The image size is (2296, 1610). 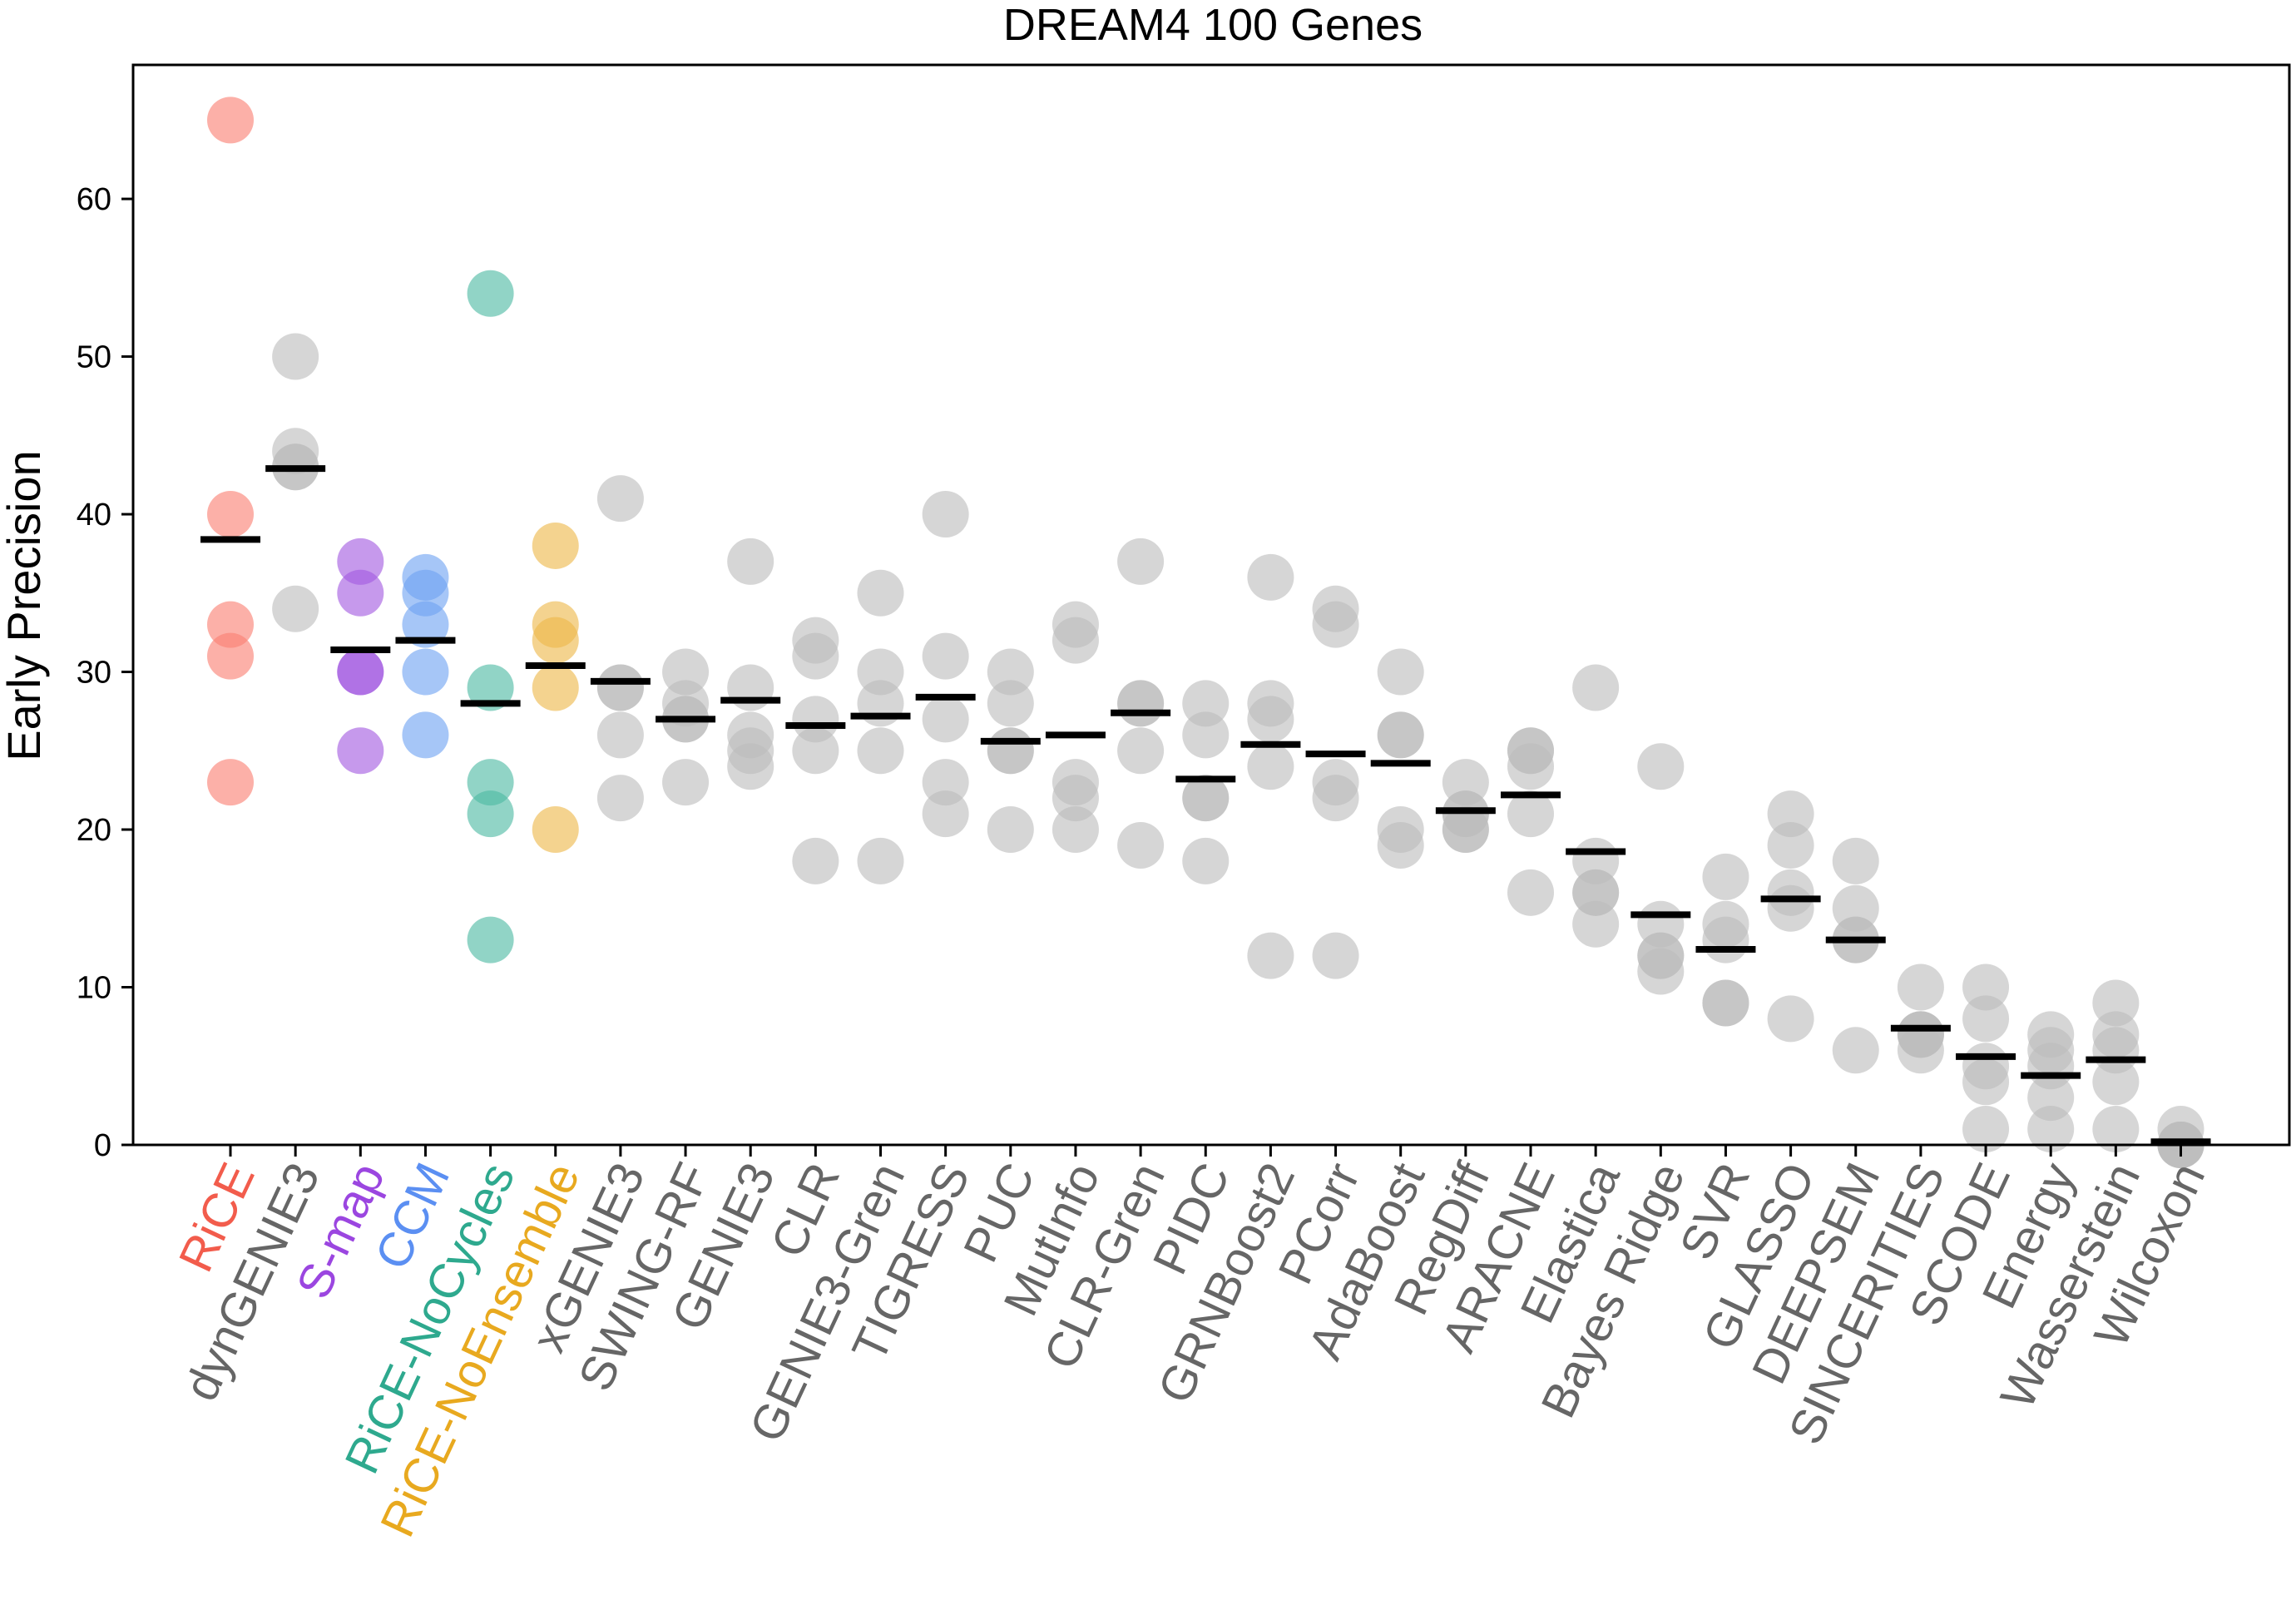 I want to click on y-tick-label: 30, so click(x=94, y=674).